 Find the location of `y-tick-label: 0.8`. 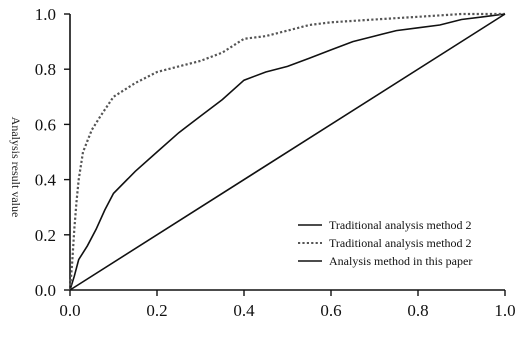

y-tick-label: 0.8 is located at coordinates (45, 69).